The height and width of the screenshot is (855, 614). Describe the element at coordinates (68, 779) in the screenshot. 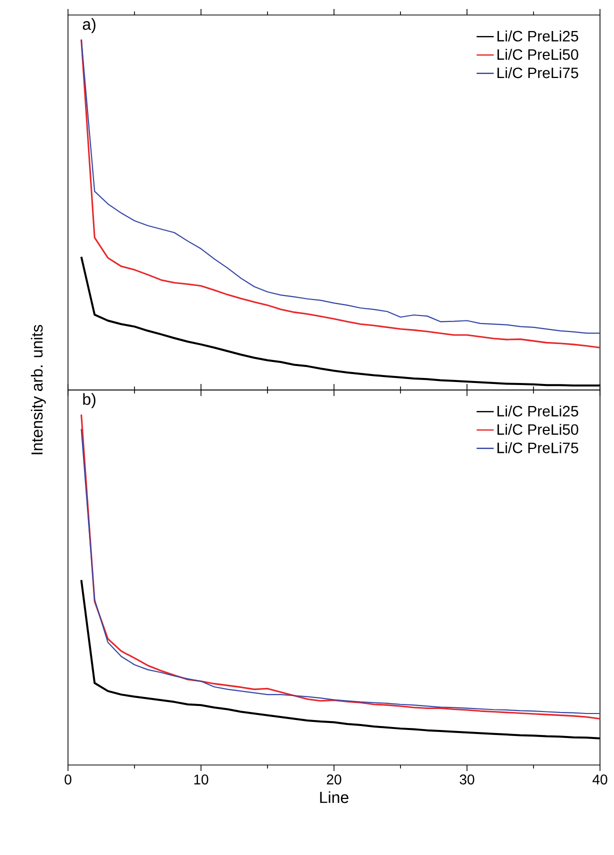

I see `x-tick-label: 0` at that location.